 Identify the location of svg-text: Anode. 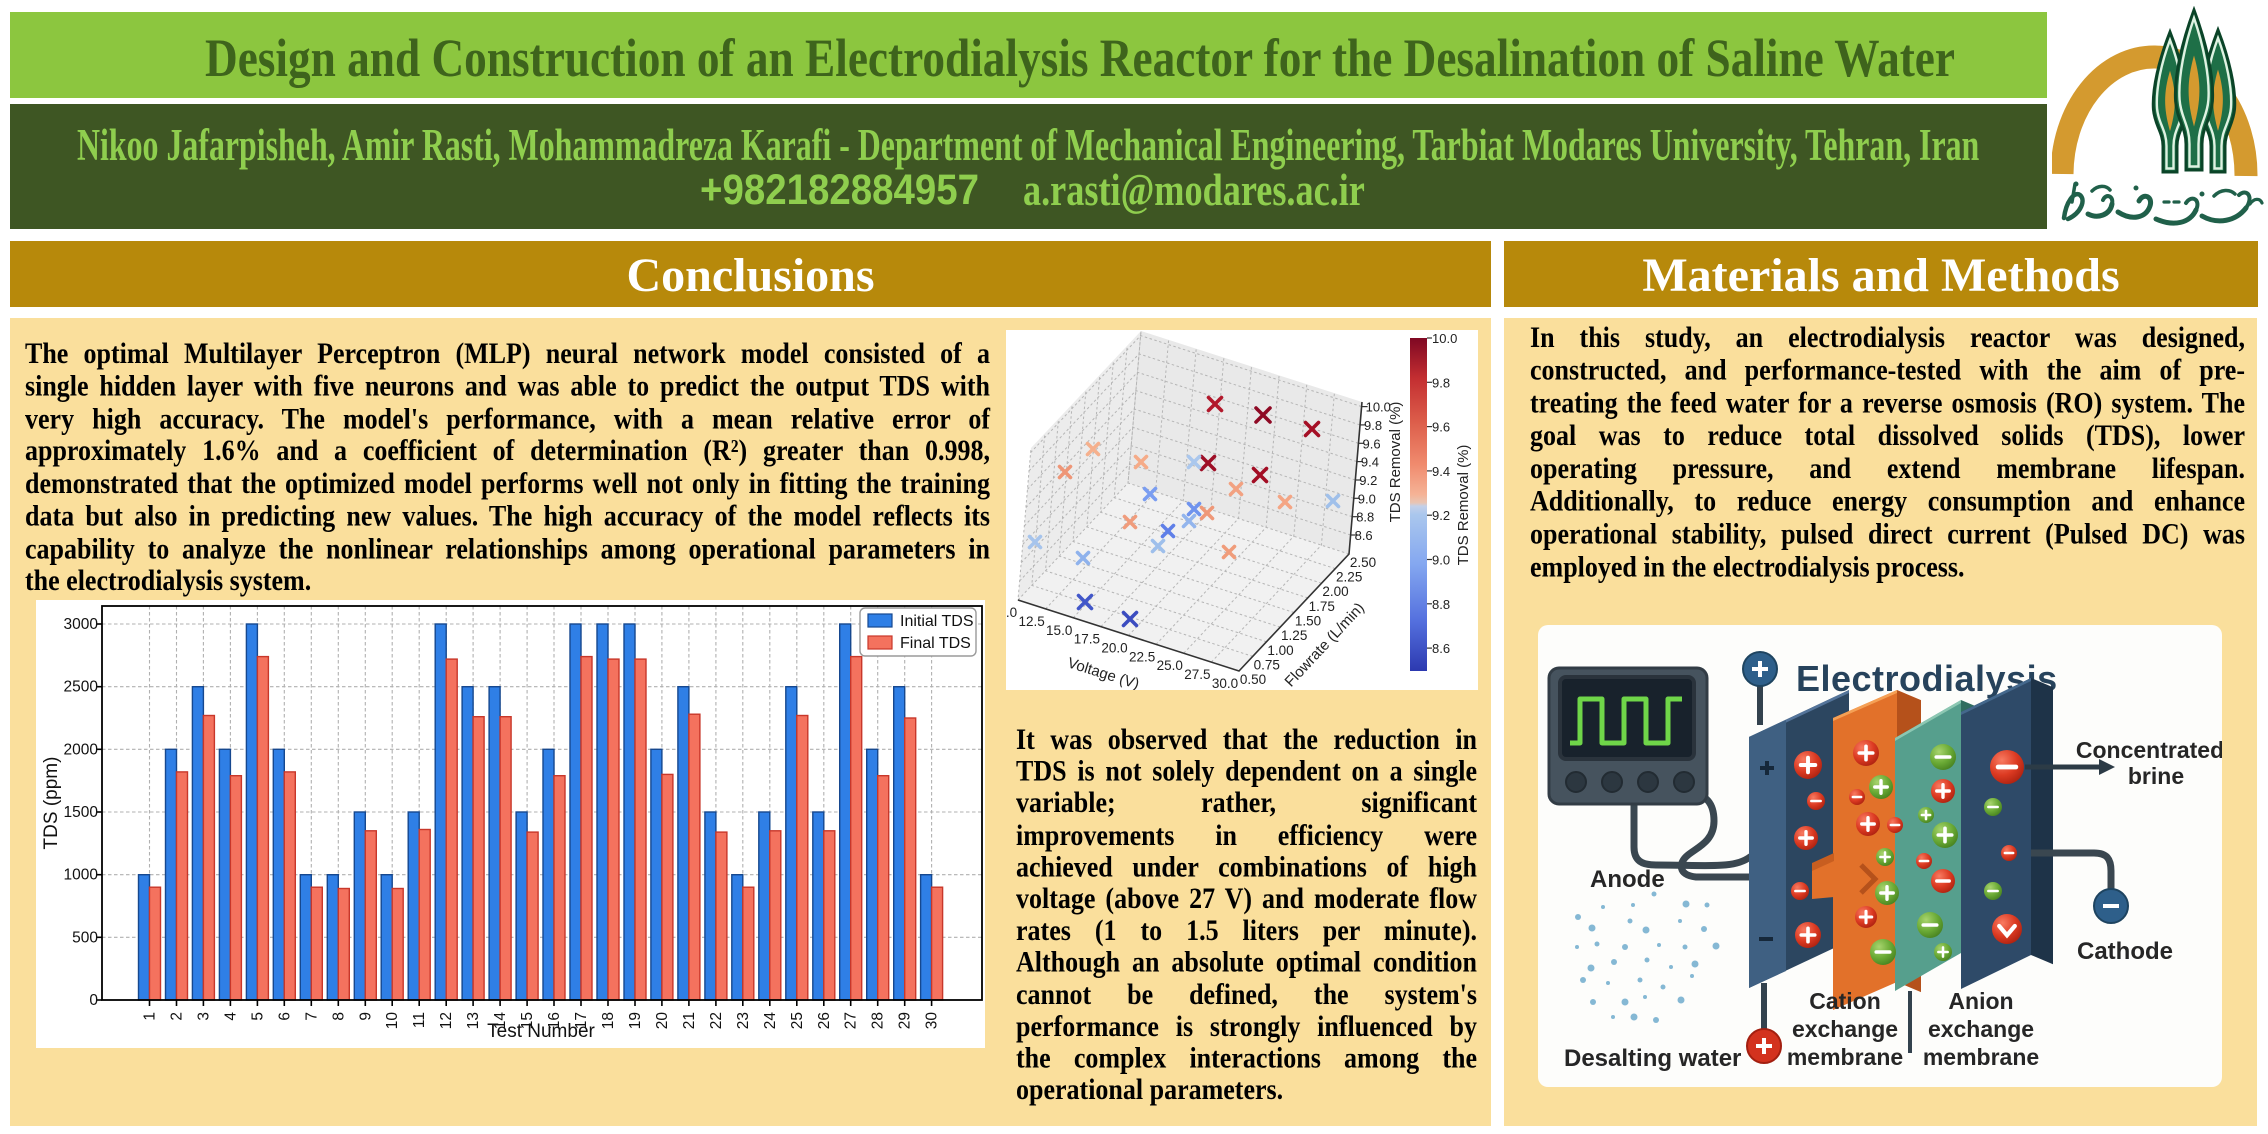
(1627, 879).